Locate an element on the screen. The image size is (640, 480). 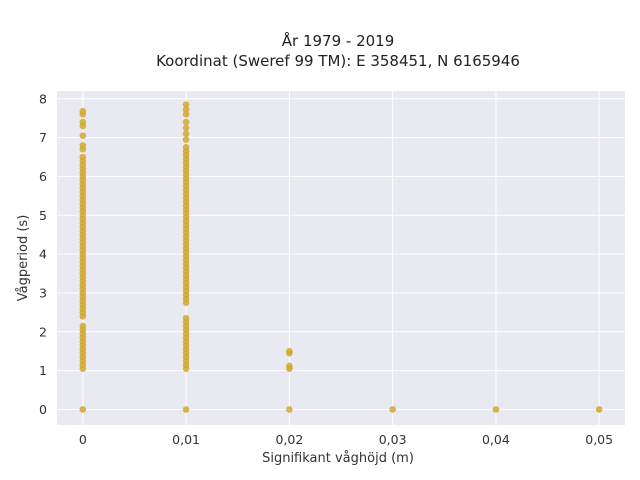
y-tick-label: 6 is located at coordinates (43, 176).